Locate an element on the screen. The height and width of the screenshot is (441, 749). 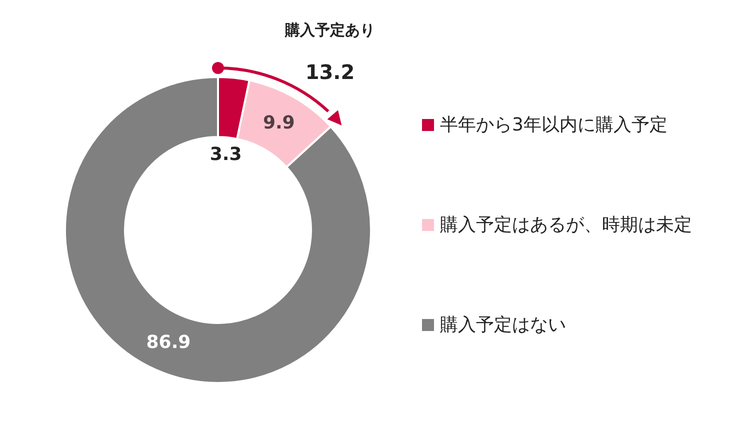
data-label: 3.3 is located at coordinates (226, 154).